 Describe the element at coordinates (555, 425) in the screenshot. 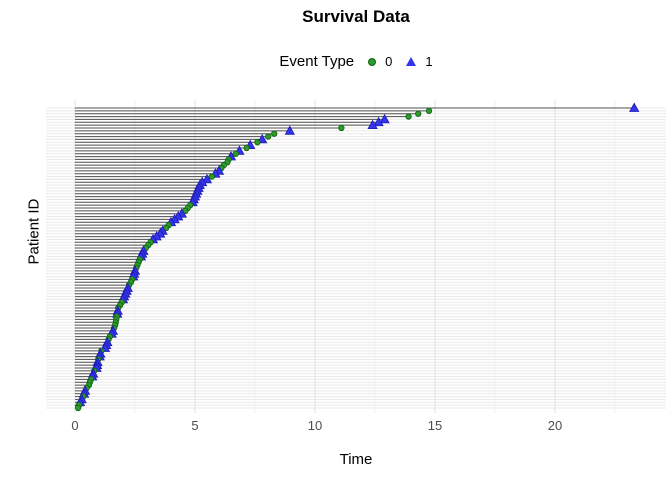

I see `x-tick-label: 20` at that location.